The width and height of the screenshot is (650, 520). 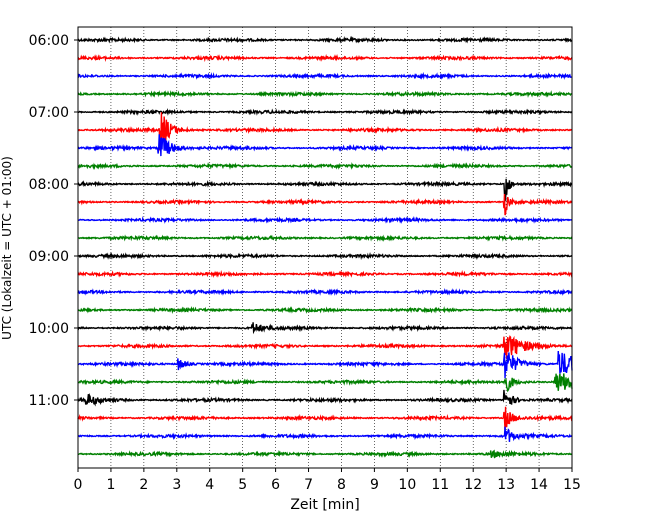 What do you see at coordinates (473, 485) in the screenshot?
I see `x-tick-label: 12` at bounding box center [473, 485].